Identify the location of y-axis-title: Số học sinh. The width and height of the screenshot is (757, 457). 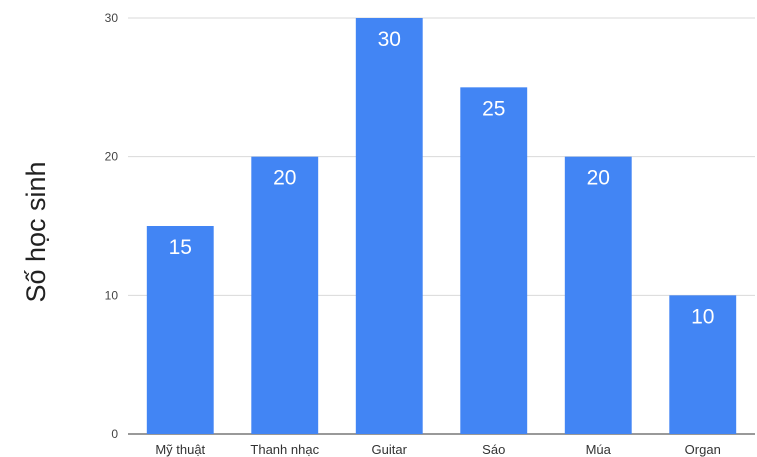
(36, 231).